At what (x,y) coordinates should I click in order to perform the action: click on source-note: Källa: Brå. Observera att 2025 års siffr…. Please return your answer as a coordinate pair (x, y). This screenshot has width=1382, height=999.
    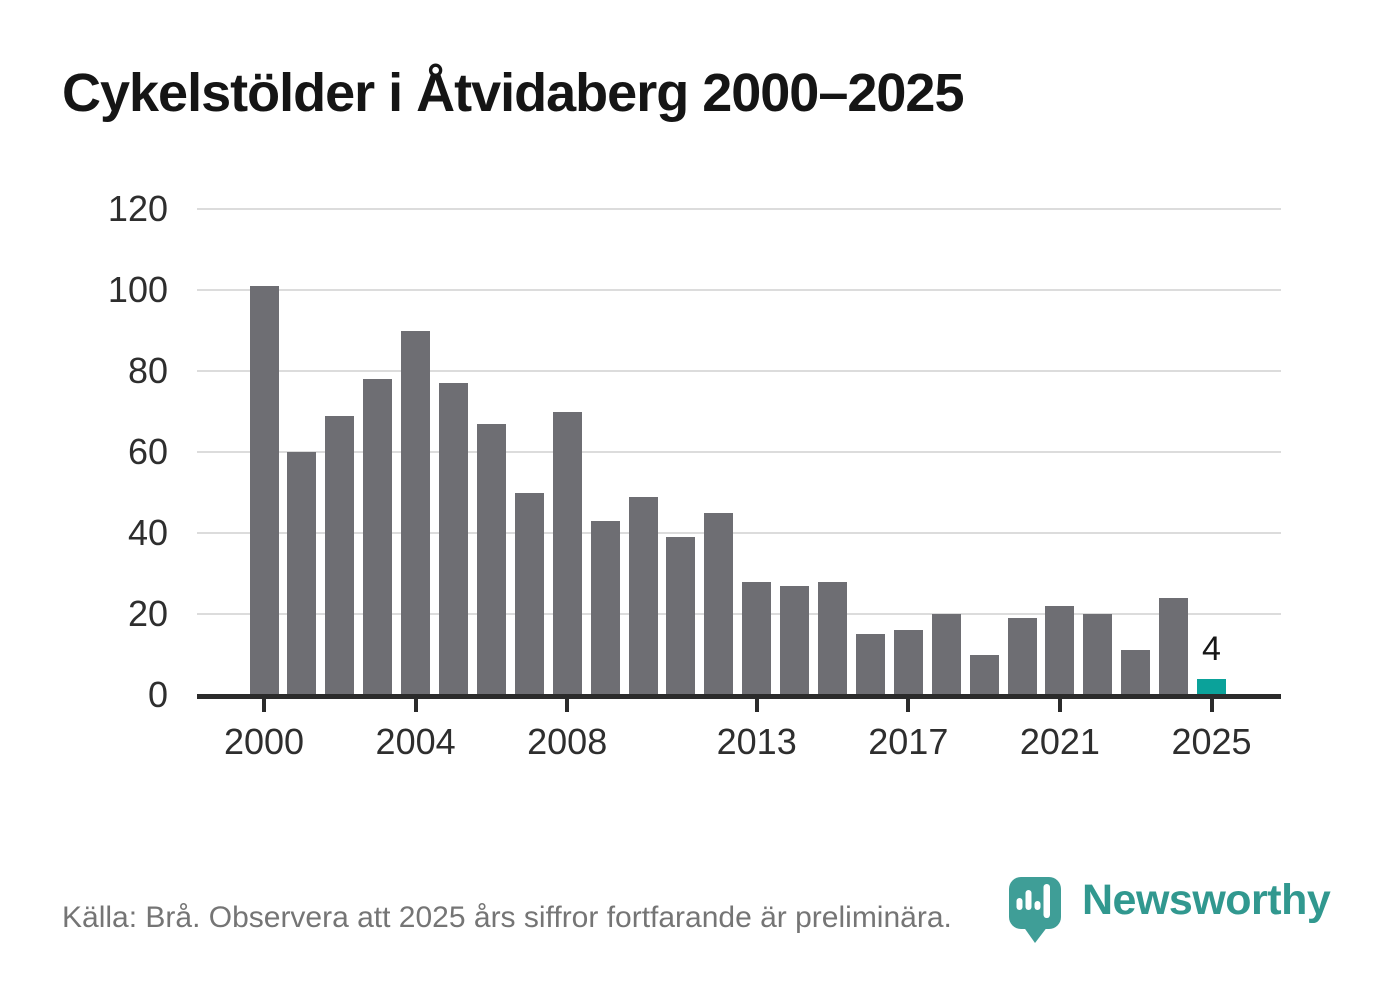
    Looking at the image, I should click on (507, 917).